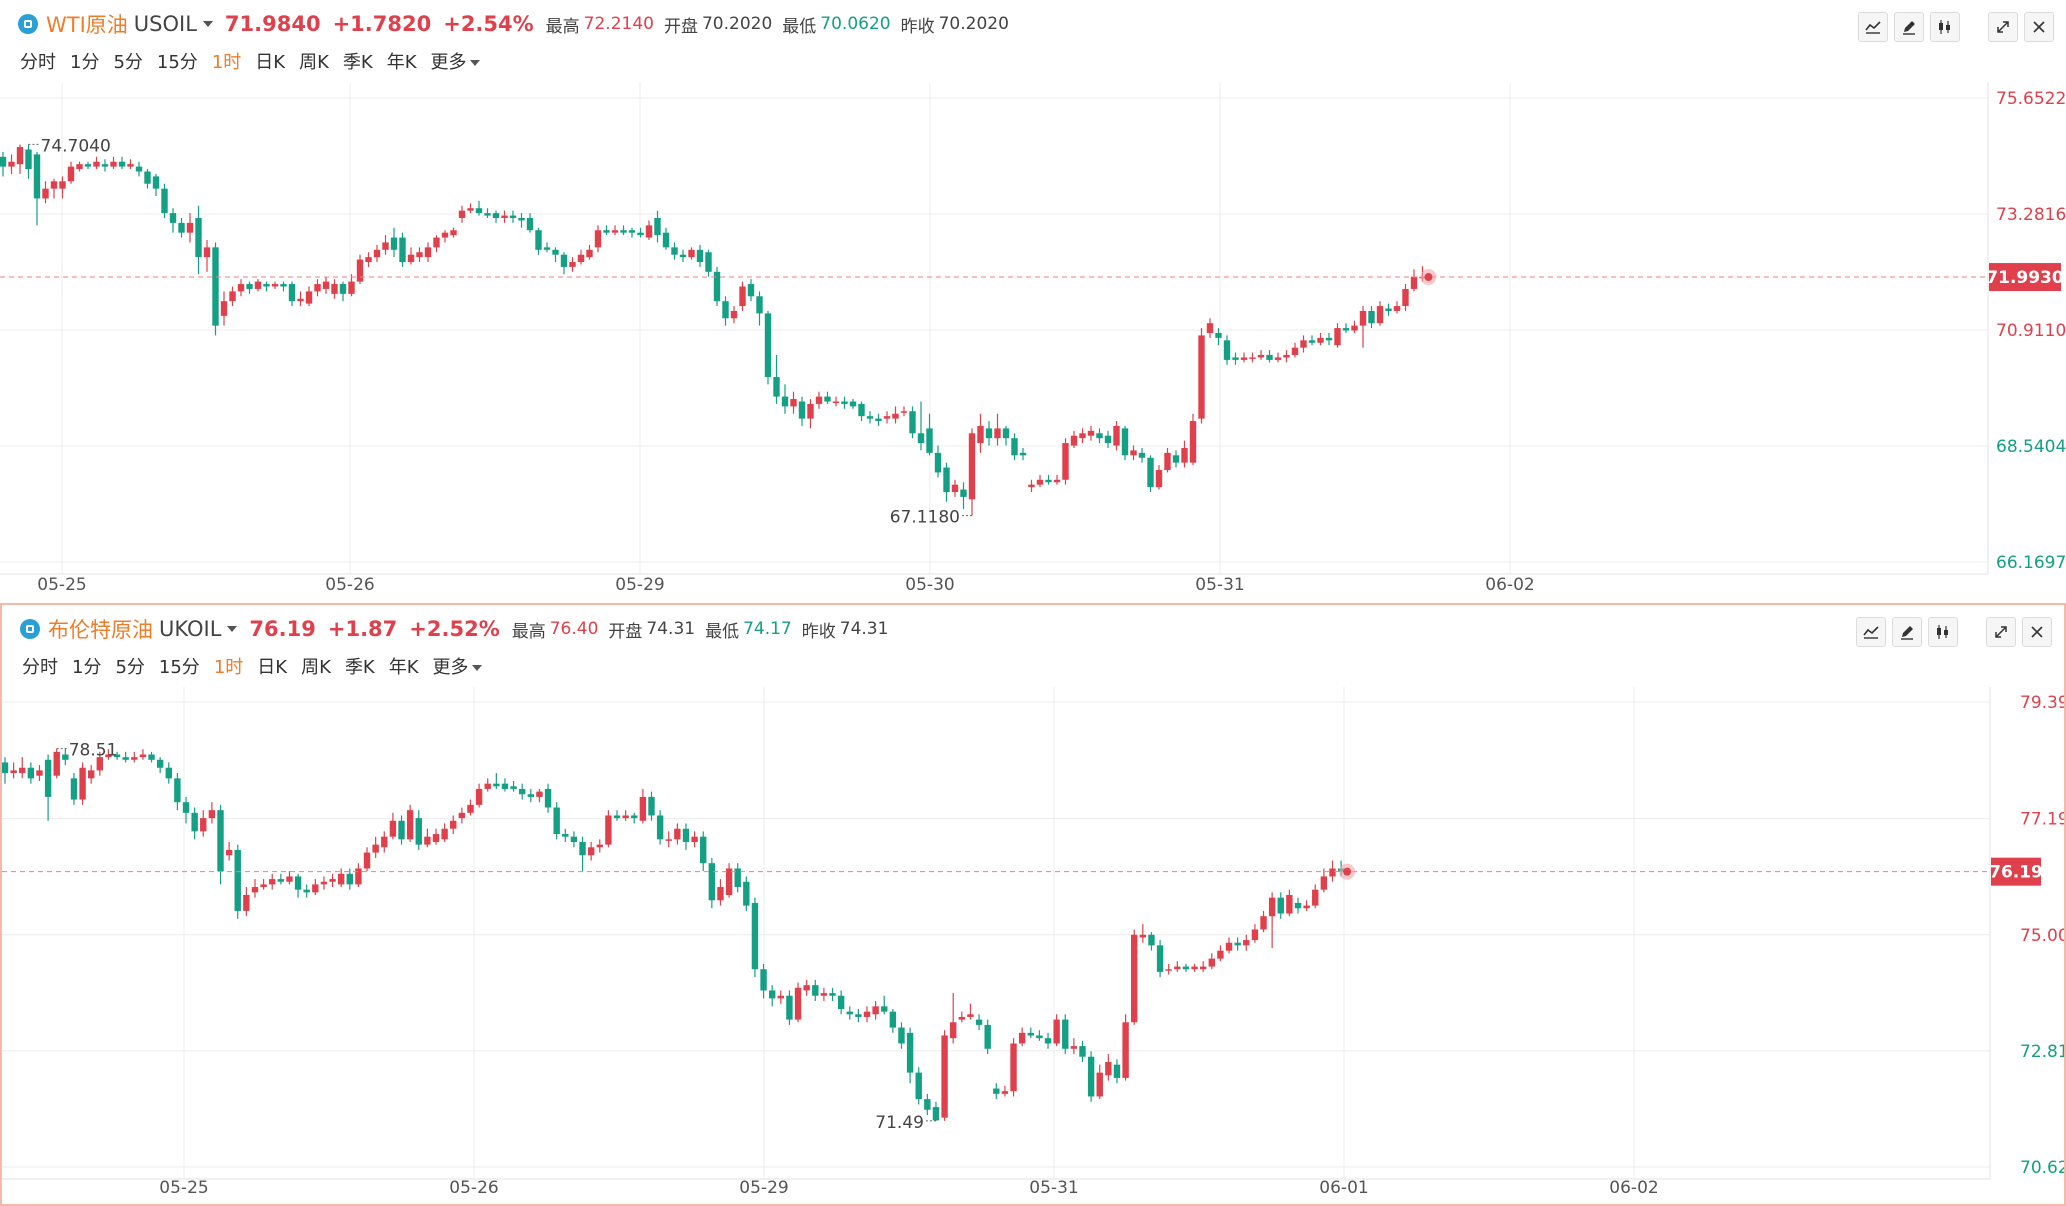 This screenshot has width=2066, height=1206. I want to click on y-tick-label: 79.39, so click(2042, 703).